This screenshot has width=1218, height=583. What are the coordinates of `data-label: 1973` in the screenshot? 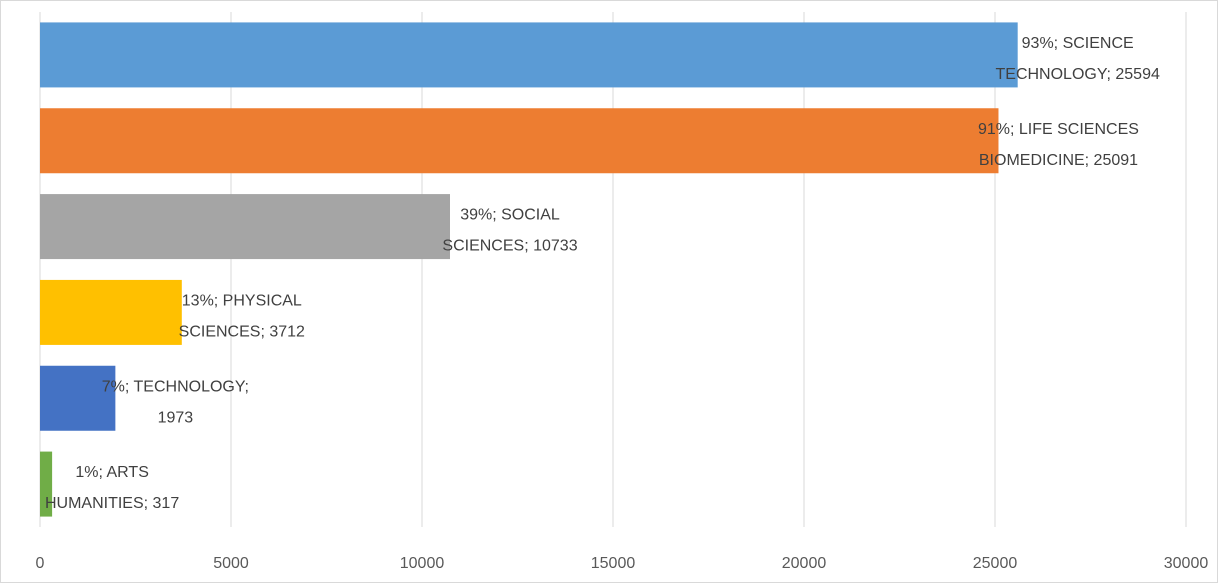 It's located at (176, 417).